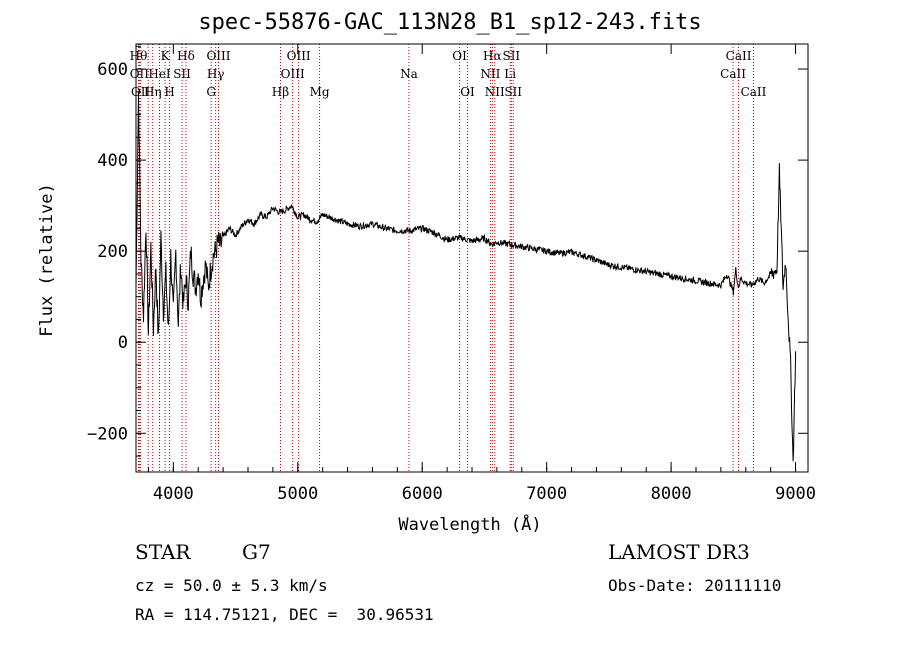 The height and width of the screenshot is (649, 900). What do you see at coordinates (218, 56) in the screenshot?
I see `line-label-12: OIII` at bounding box center [218, 56].